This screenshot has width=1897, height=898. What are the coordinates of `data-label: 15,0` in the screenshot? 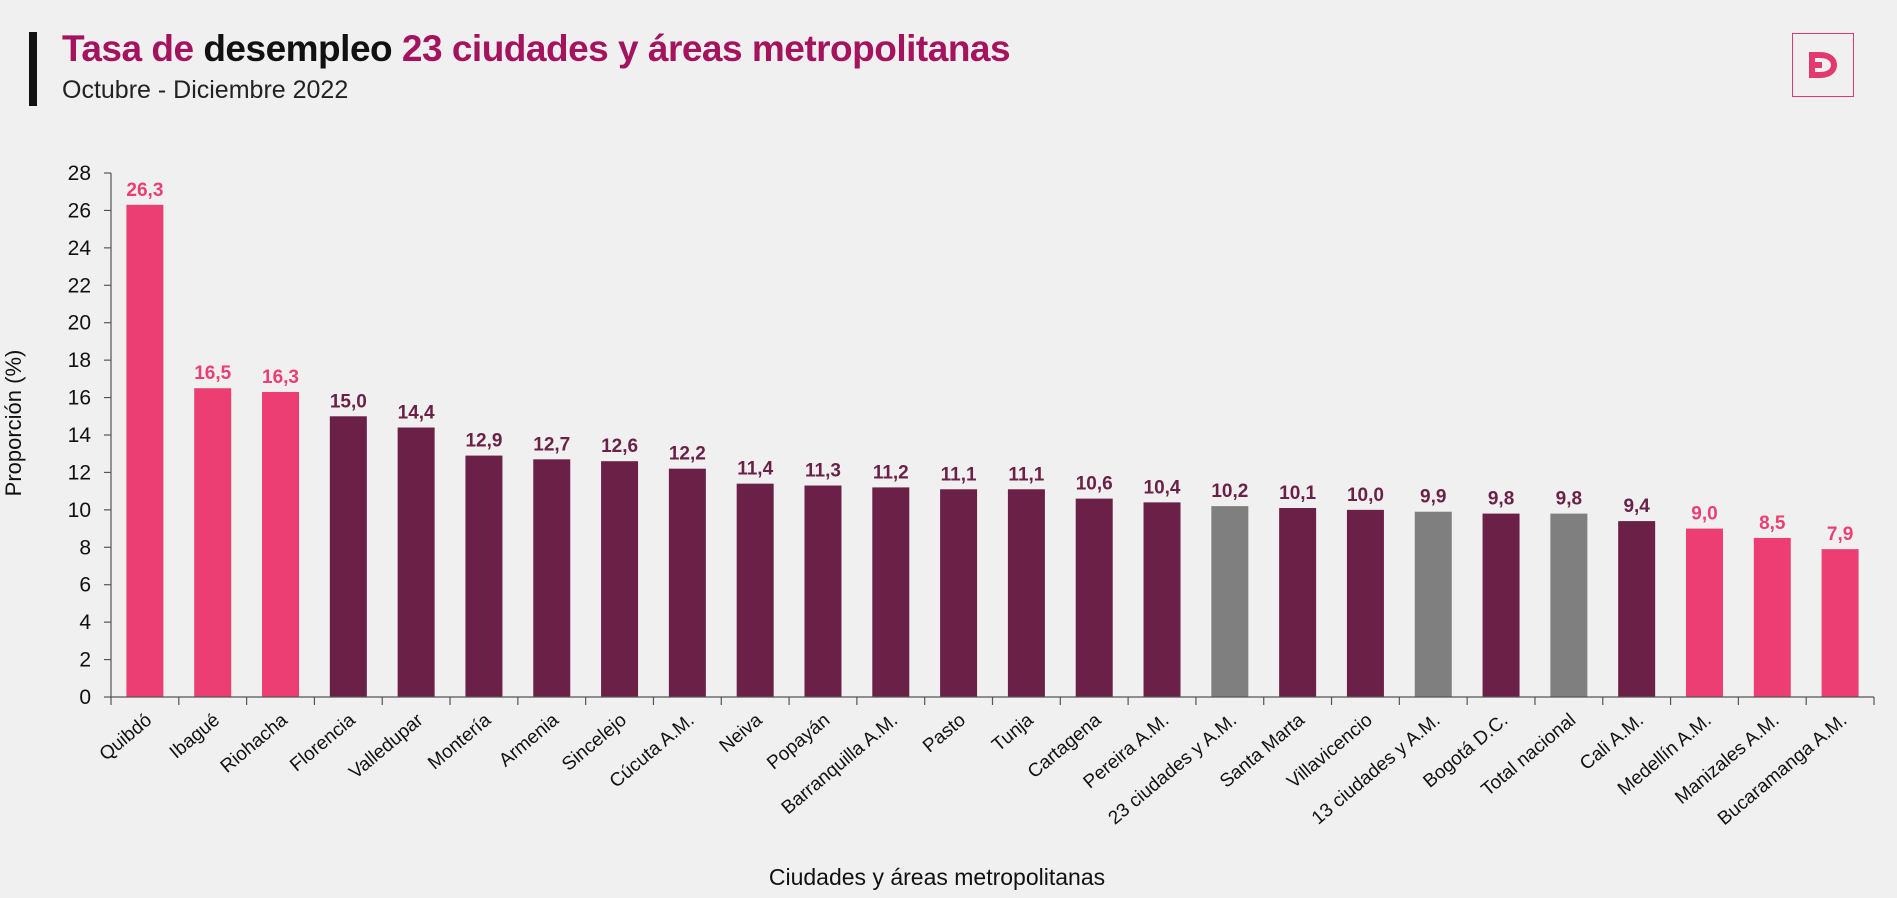 It's located at (348, 401).